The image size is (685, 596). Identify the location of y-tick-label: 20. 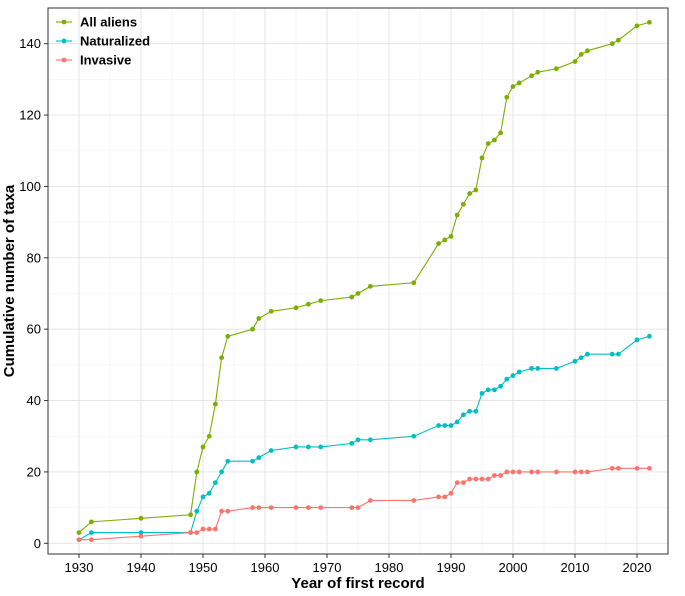
(34, 471).